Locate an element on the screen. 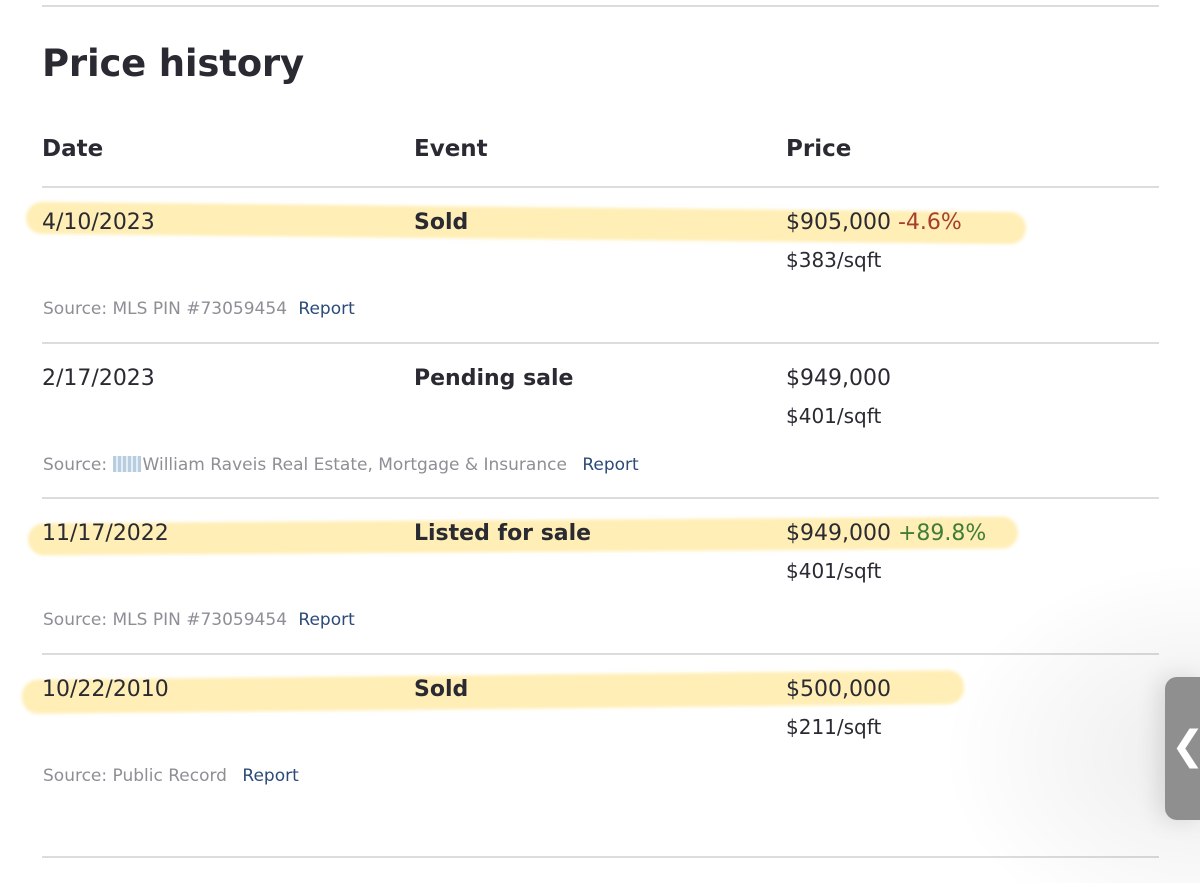 This screenshot has width=1200, height=883. price-value: $500,000 is located at coordinates (838, 689).